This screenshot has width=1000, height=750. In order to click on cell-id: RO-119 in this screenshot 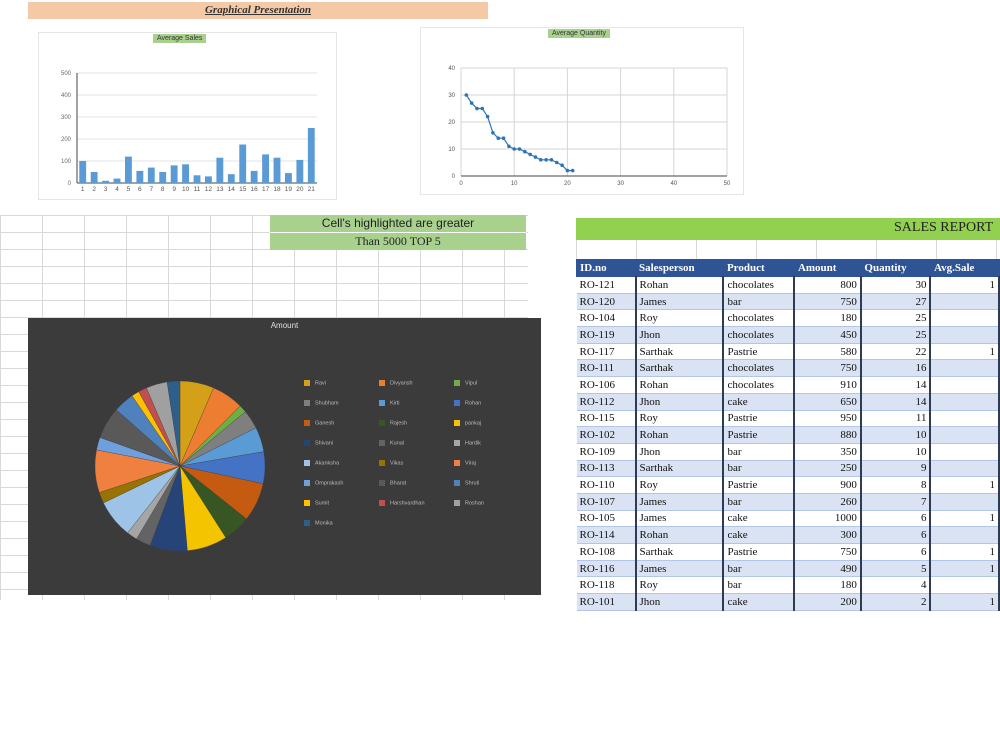, I will do `click(606, 335)`.